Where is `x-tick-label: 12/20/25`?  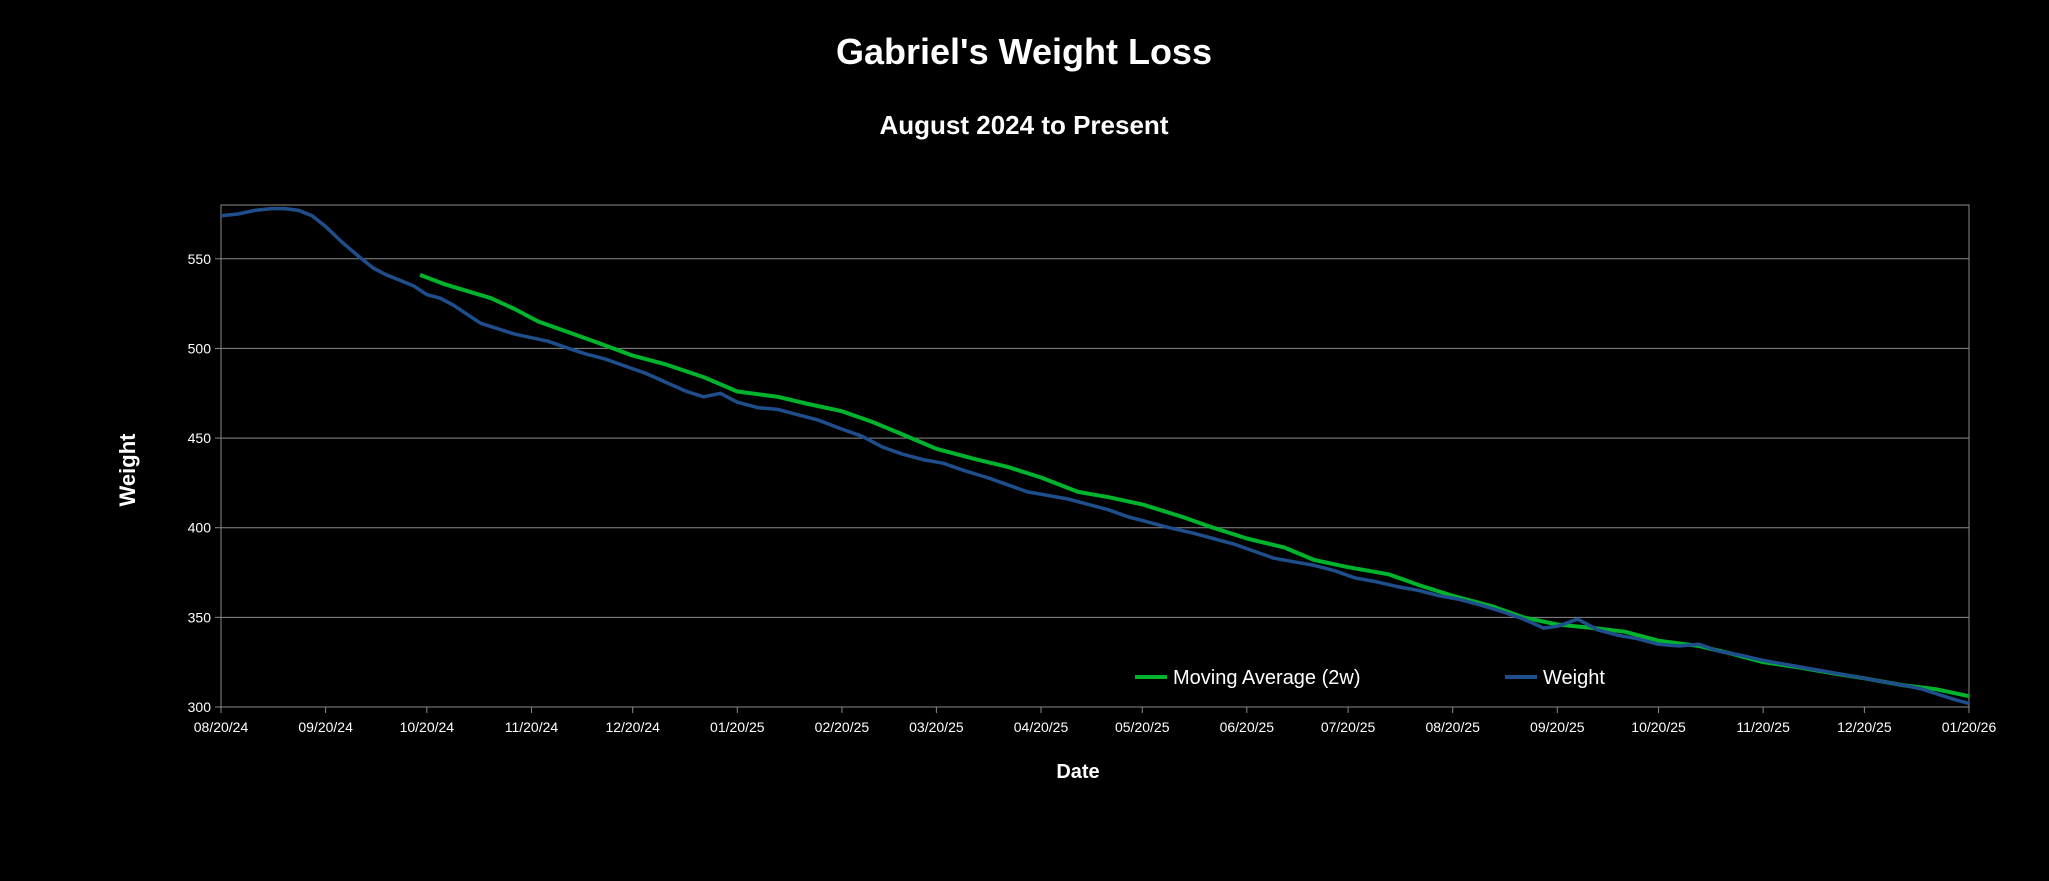 x-tick-label: 12/20/25 is located at coordinates (1864, 727).